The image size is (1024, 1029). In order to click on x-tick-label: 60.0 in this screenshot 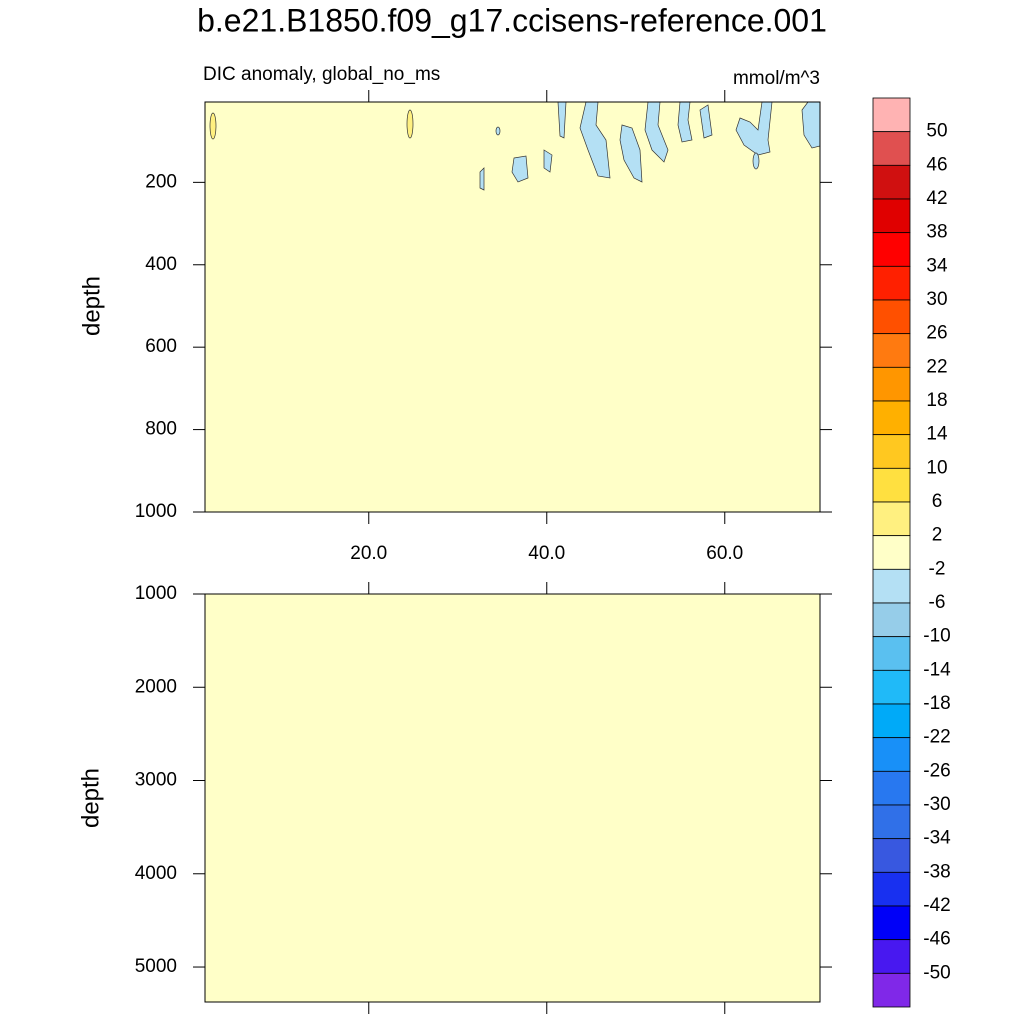, I will do `click(724, 553)`.